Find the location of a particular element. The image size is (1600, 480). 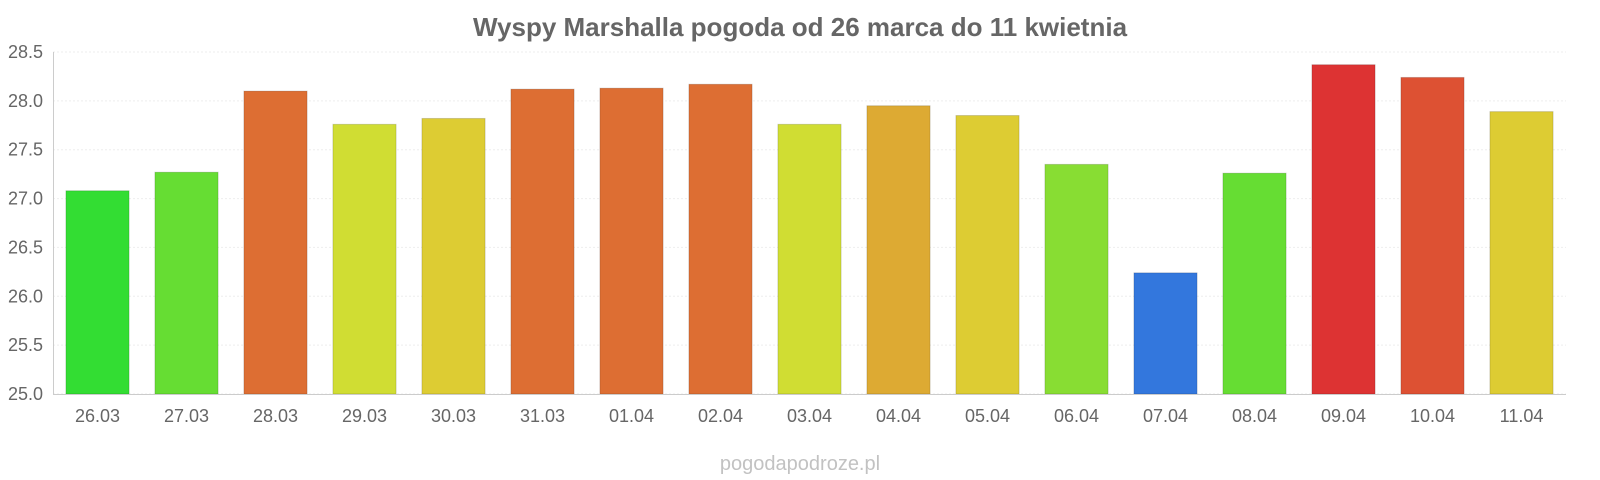

x-tick-label: 01.04 is located at coordinates (631, 416).